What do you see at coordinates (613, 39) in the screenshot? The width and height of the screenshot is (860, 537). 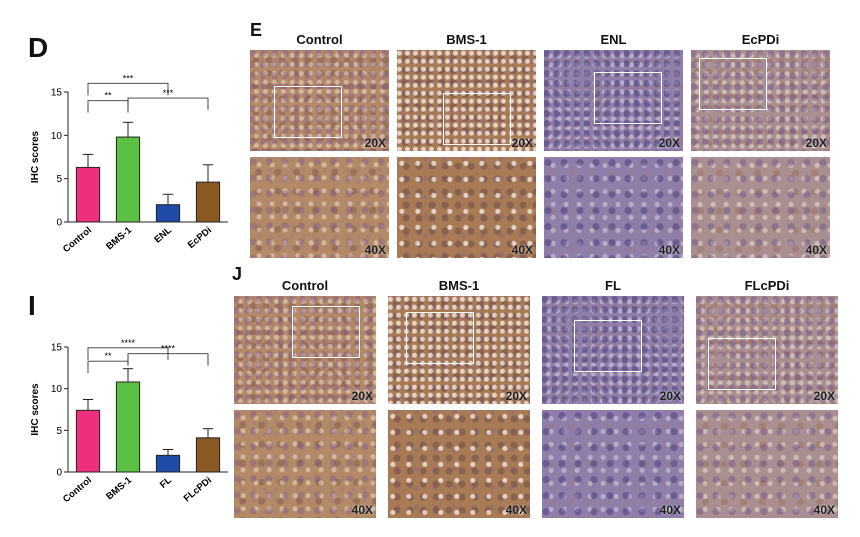 I see `column-title: ENL` at bounding box center [613, 39].